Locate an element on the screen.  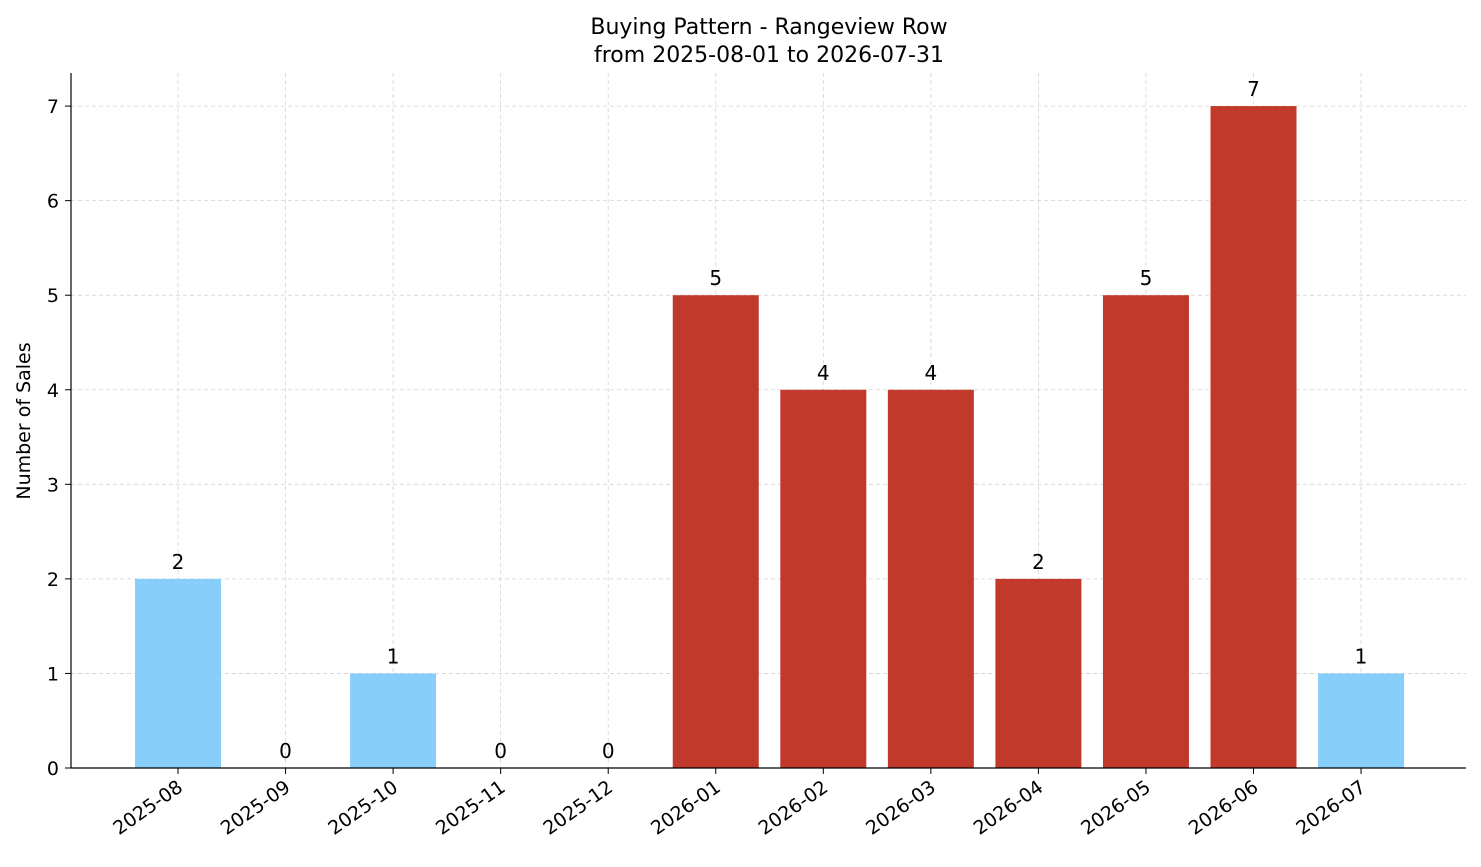
data-label-2025-12: 0 is located at coordinates (608, 751).